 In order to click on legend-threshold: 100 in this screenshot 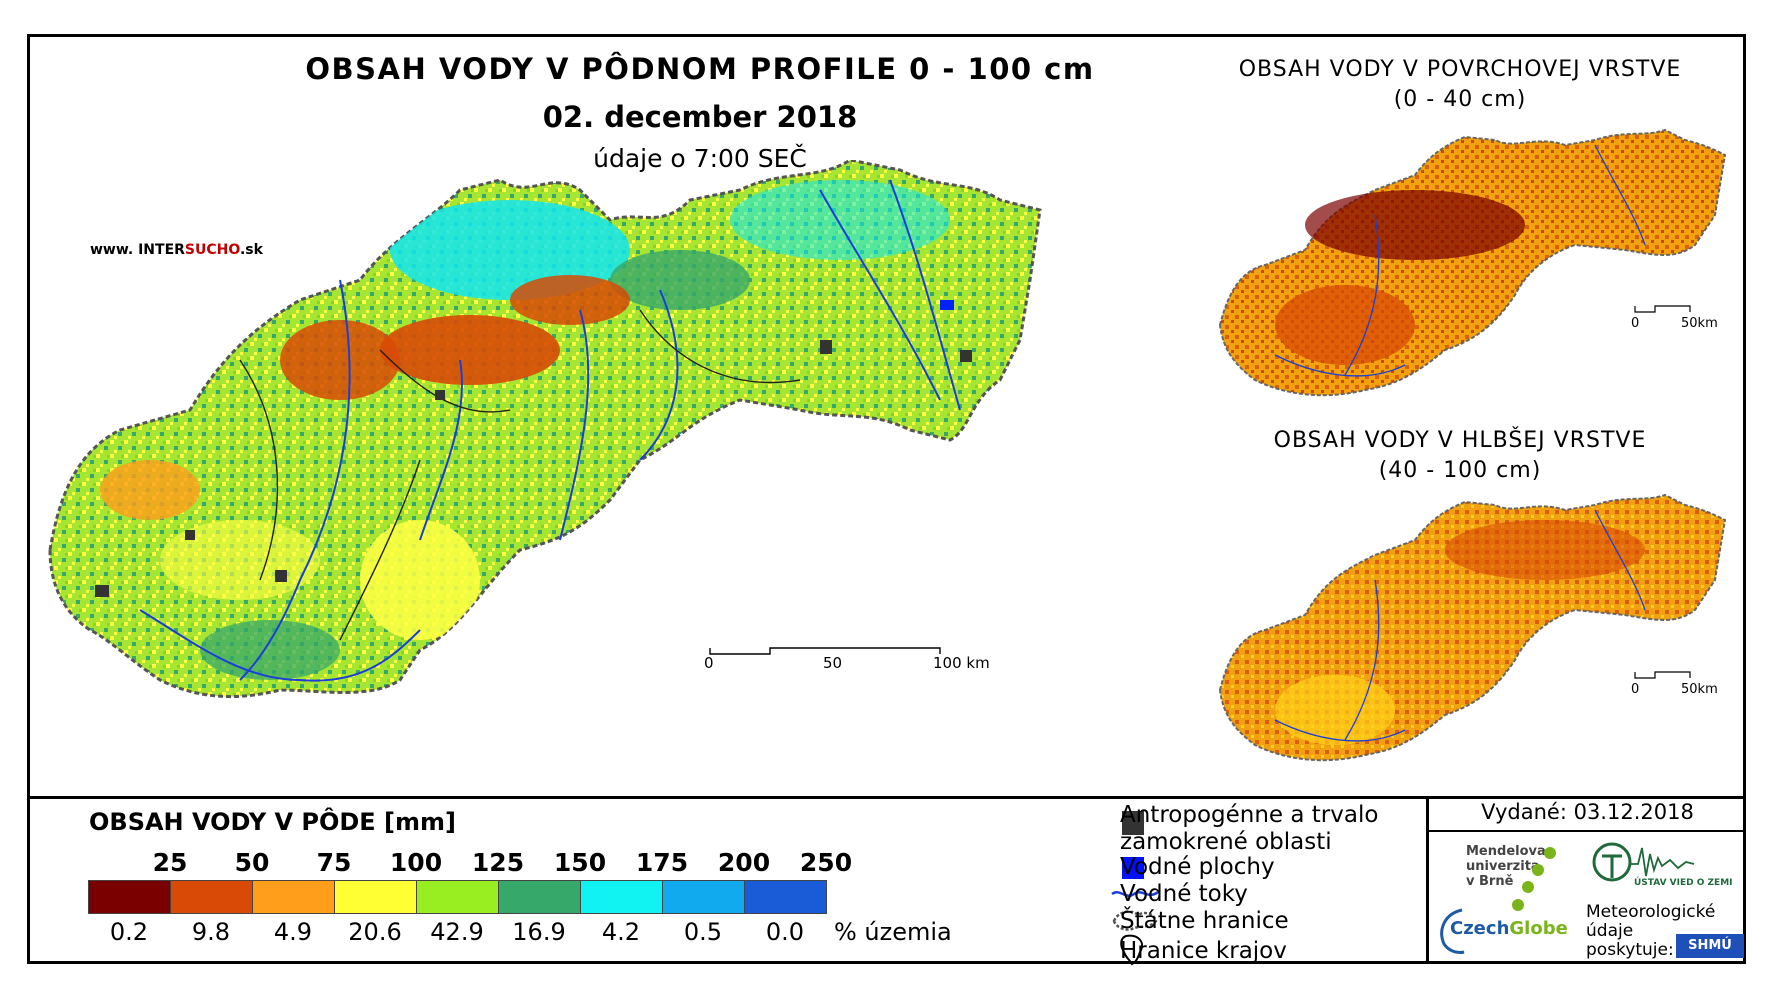, I will do `click(416, 862)`.